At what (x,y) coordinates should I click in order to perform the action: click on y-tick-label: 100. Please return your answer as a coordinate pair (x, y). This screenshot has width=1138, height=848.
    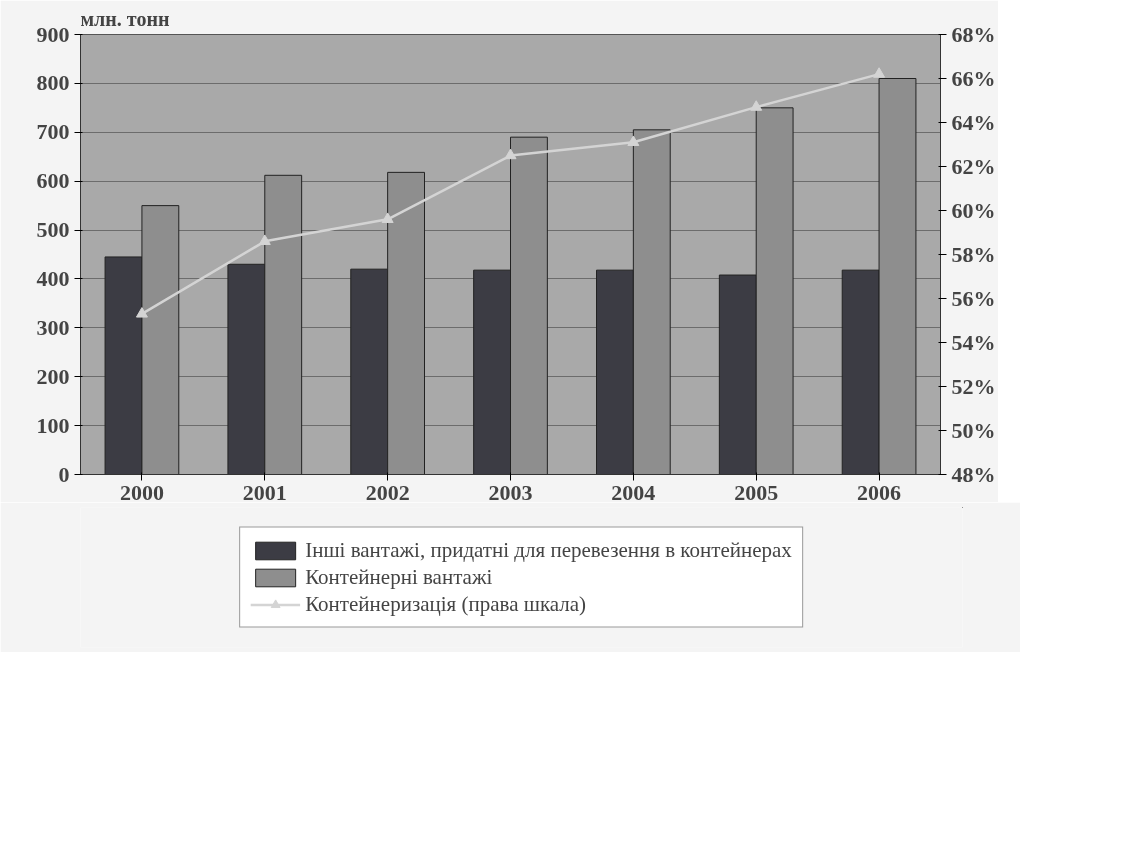
    Looking at the image, I should click on (53, 425).